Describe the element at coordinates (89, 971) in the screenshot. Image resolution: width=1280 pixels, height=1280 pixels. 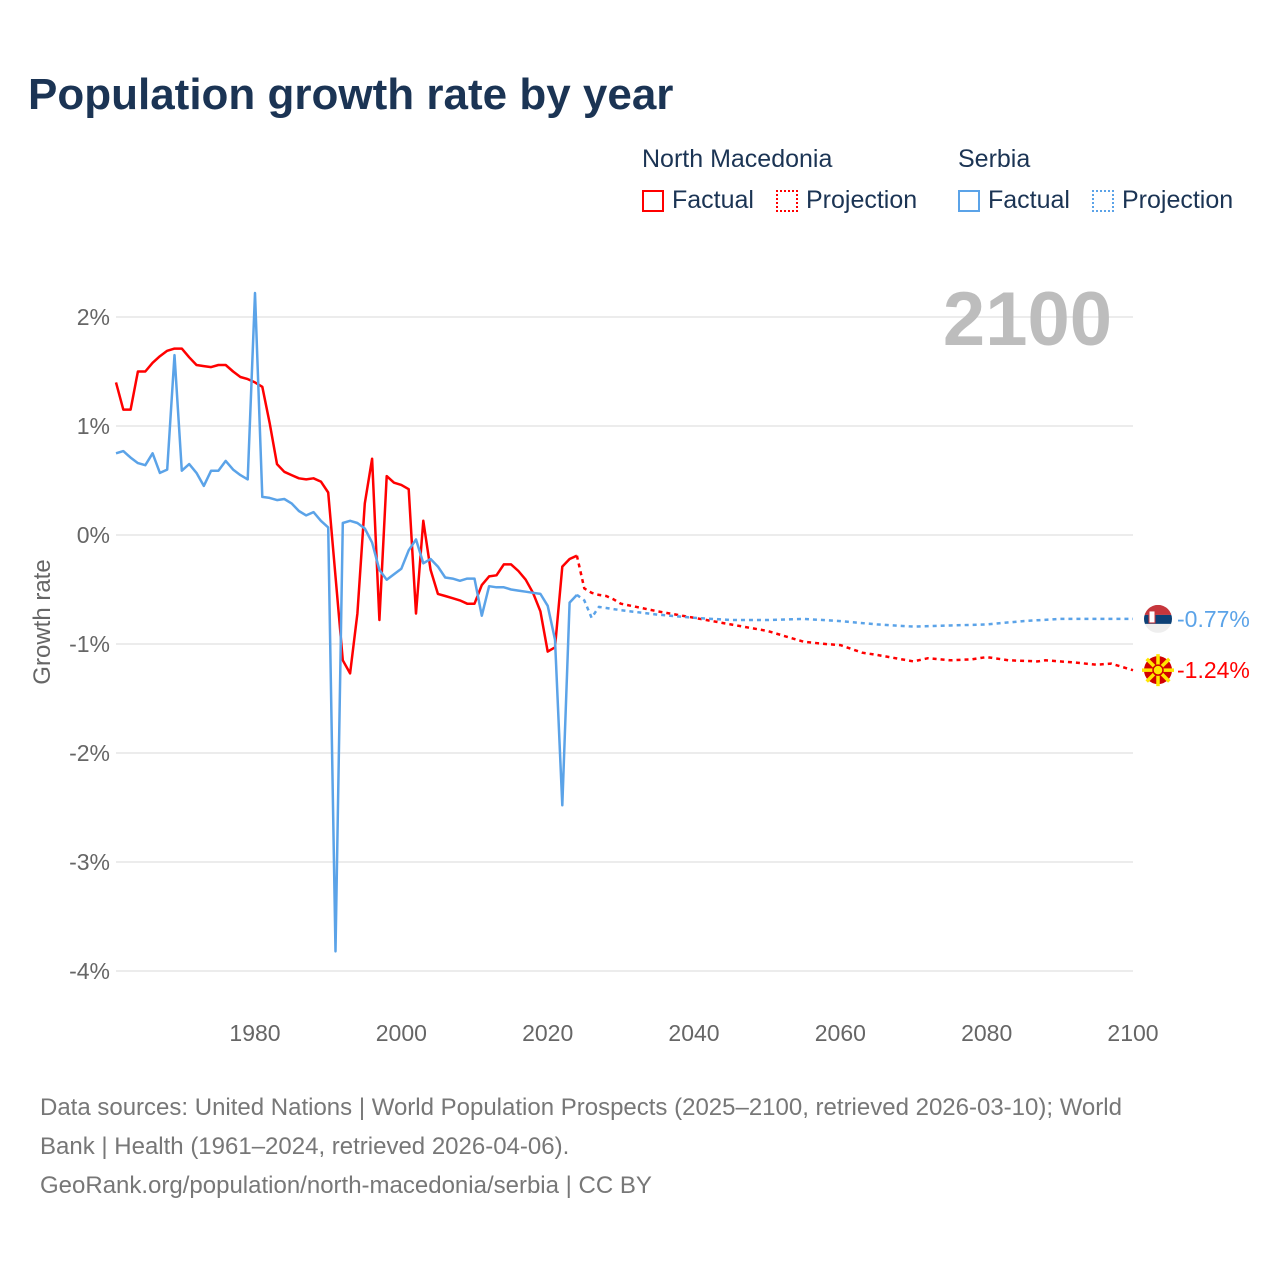
I see `y-tick-label: -4%` at that location.